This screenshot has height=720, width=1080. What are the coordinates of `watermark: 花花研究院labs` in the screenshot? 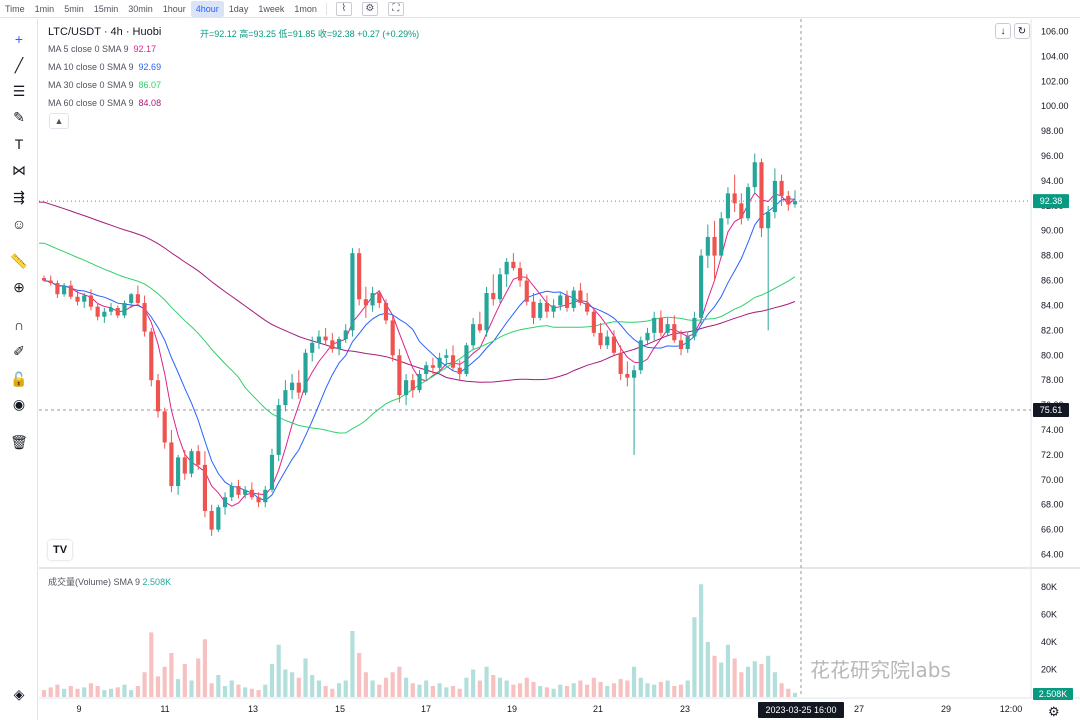 It's located at (880, 670).